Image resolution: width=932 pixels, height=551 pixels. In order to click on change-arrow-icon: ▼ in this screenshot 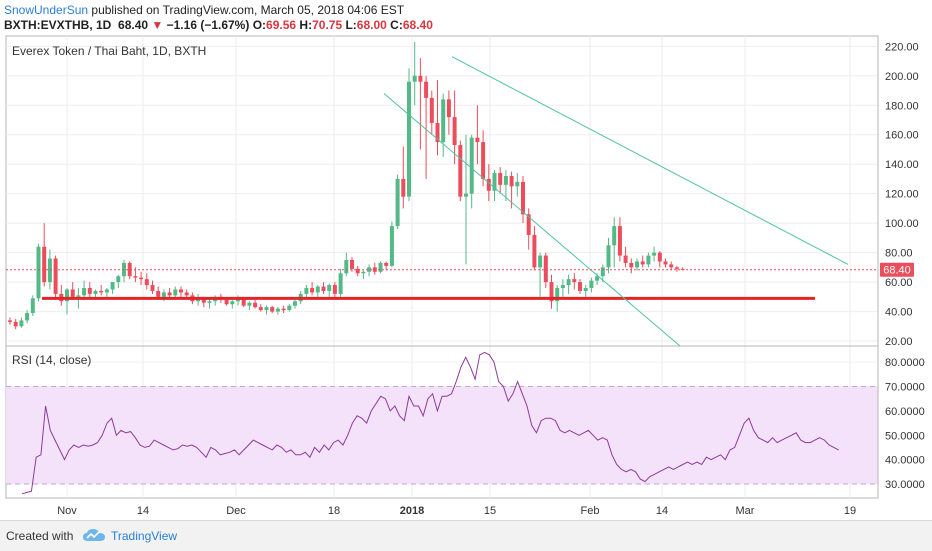, I will do `click(157, 25)`.